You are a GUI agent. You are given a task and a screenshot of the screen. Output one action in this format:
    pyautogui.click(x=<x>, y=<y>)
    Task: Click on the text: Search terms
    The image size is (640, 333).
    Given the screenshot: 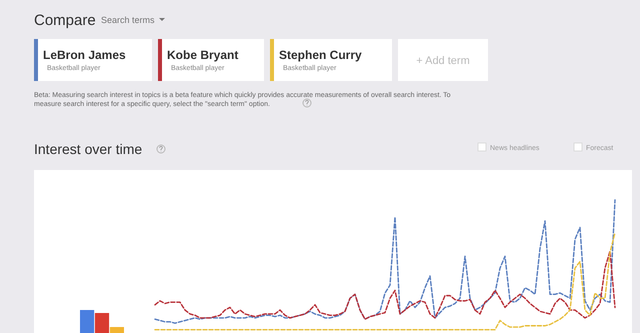 What is the action you would take?
    pyautogui.click(x=128, y=20)
    